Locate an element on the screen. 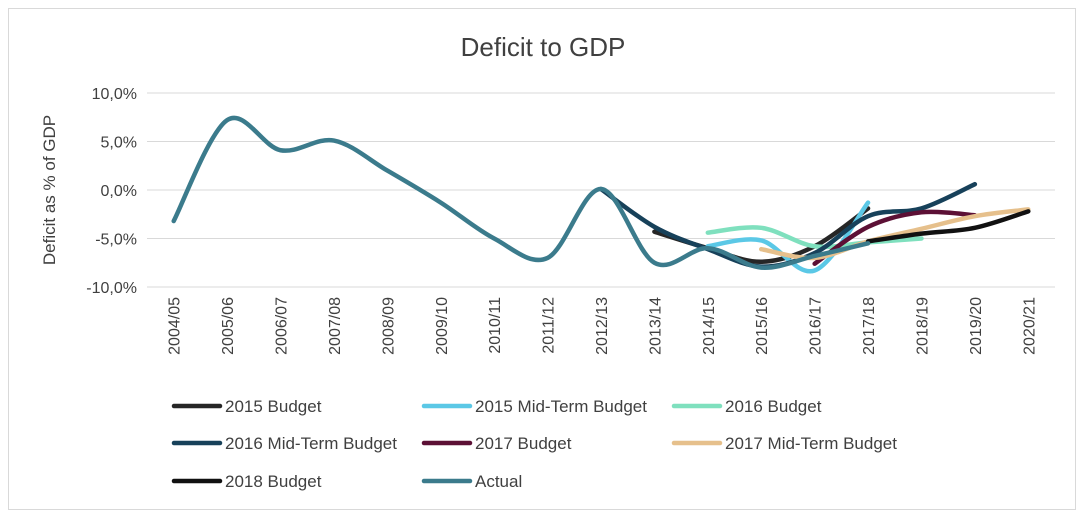  y-tick-label: -10,0% is located at coordinates (111, 288).